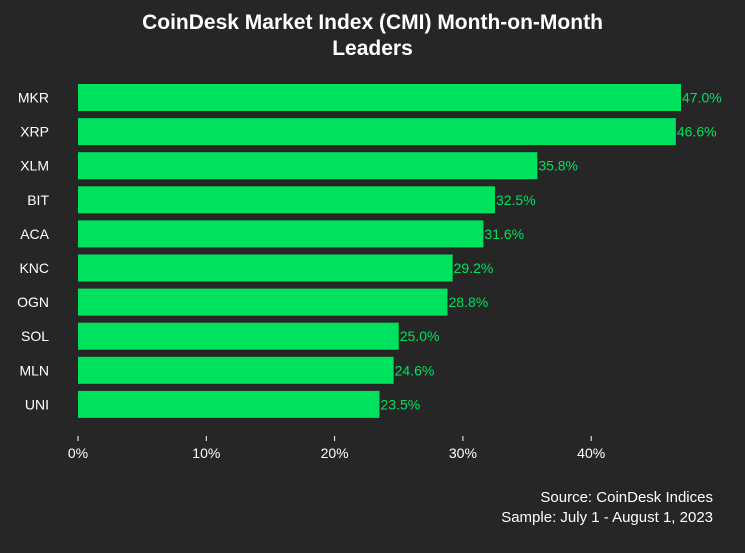 The image size is (745, 553). I want to click on category-label-sol: SOL, so click(35, 336).